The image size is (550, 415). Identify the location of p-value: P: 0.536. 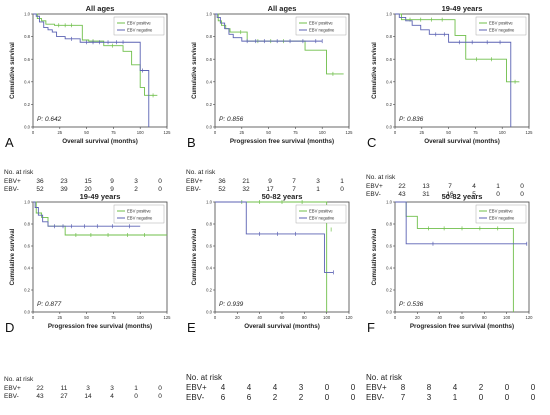
(411, 304).